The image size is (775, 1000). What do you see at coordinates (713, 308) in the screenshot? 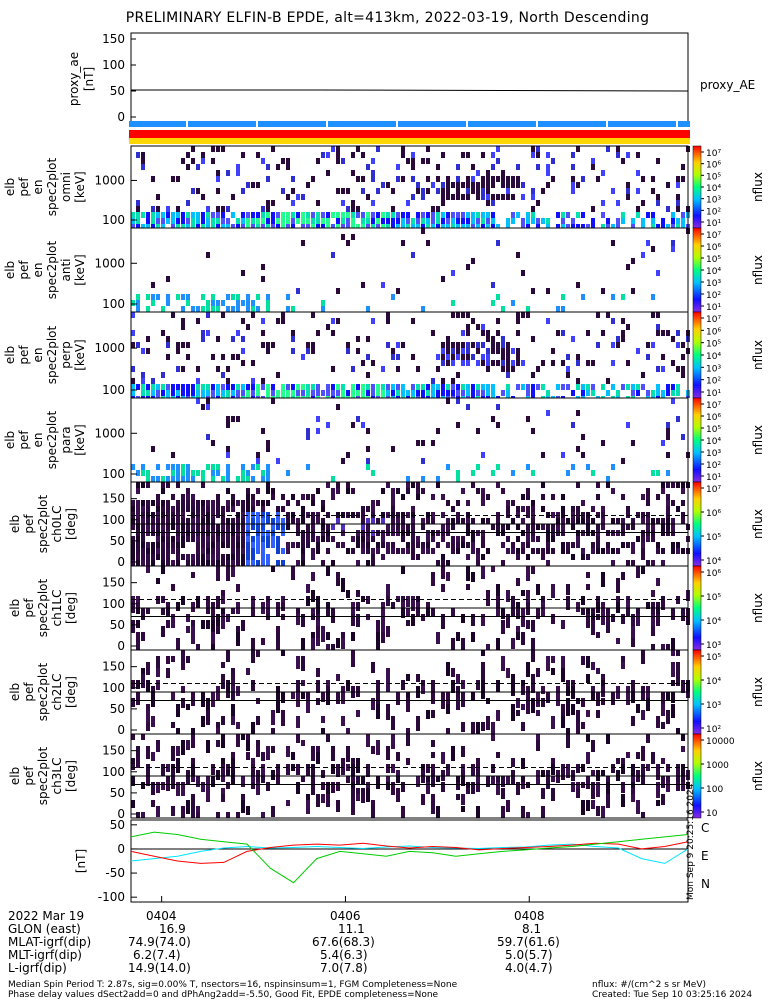
I see `colorbar-tick-label: 10¹` at bounding box center [713, 308].